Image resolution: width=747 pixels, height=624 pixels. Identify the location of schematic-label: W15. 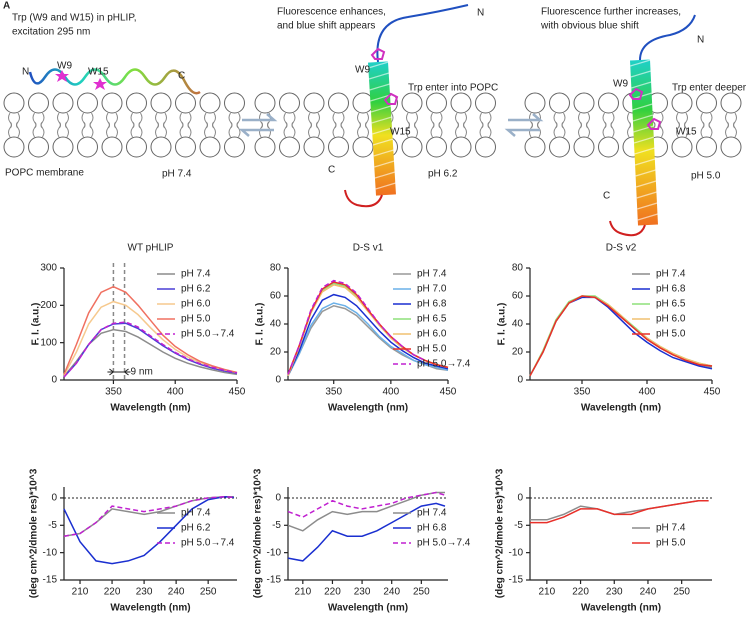
(400, 132).